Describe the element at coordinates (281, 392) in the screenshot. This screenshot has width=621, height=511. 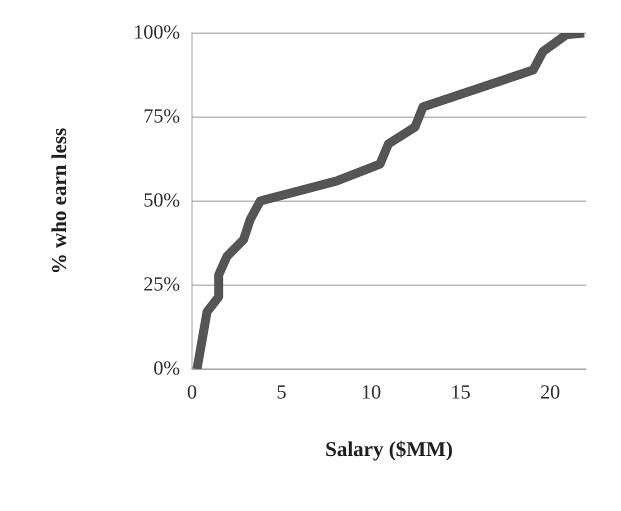
I see `x-tick-label: 5` at that location.